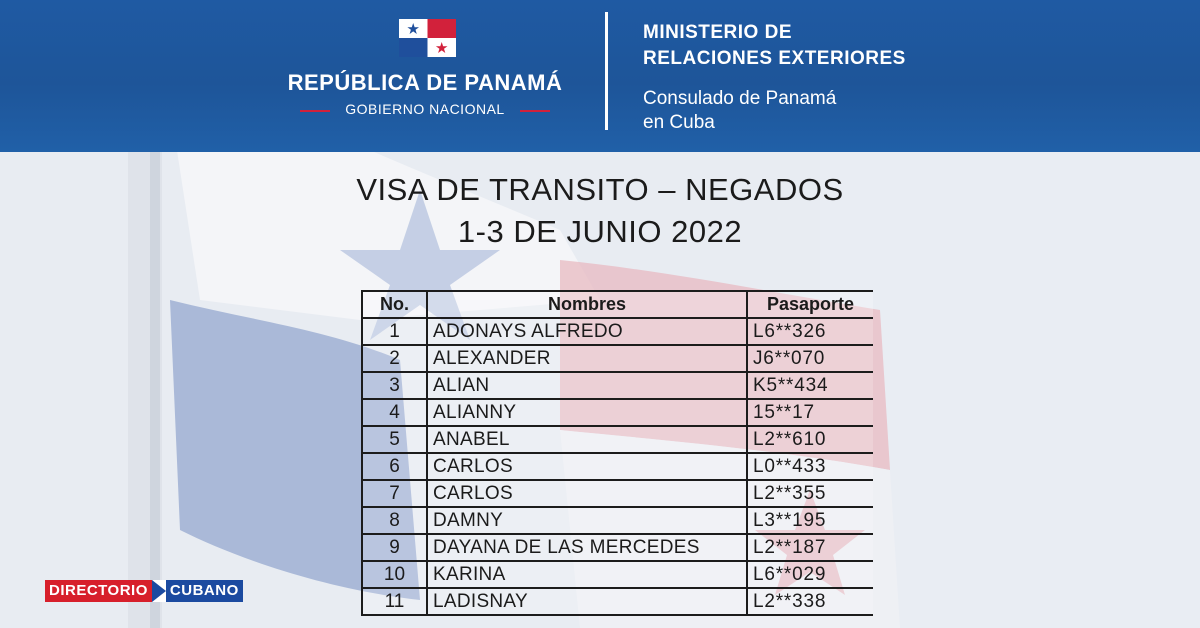 The image size is (1200, 628). I want to click on row-passport: L2**610, so click(809, 439).